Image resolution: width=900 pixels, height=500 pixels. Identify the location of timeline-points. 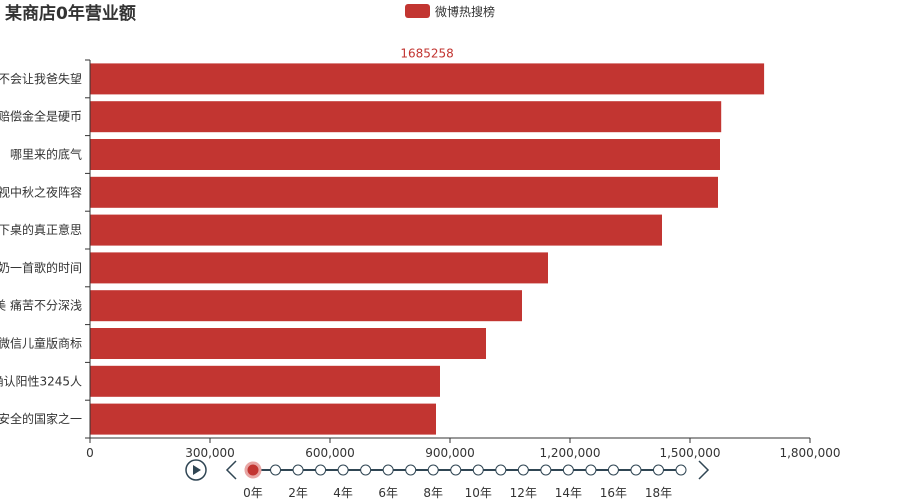
(465, 470).